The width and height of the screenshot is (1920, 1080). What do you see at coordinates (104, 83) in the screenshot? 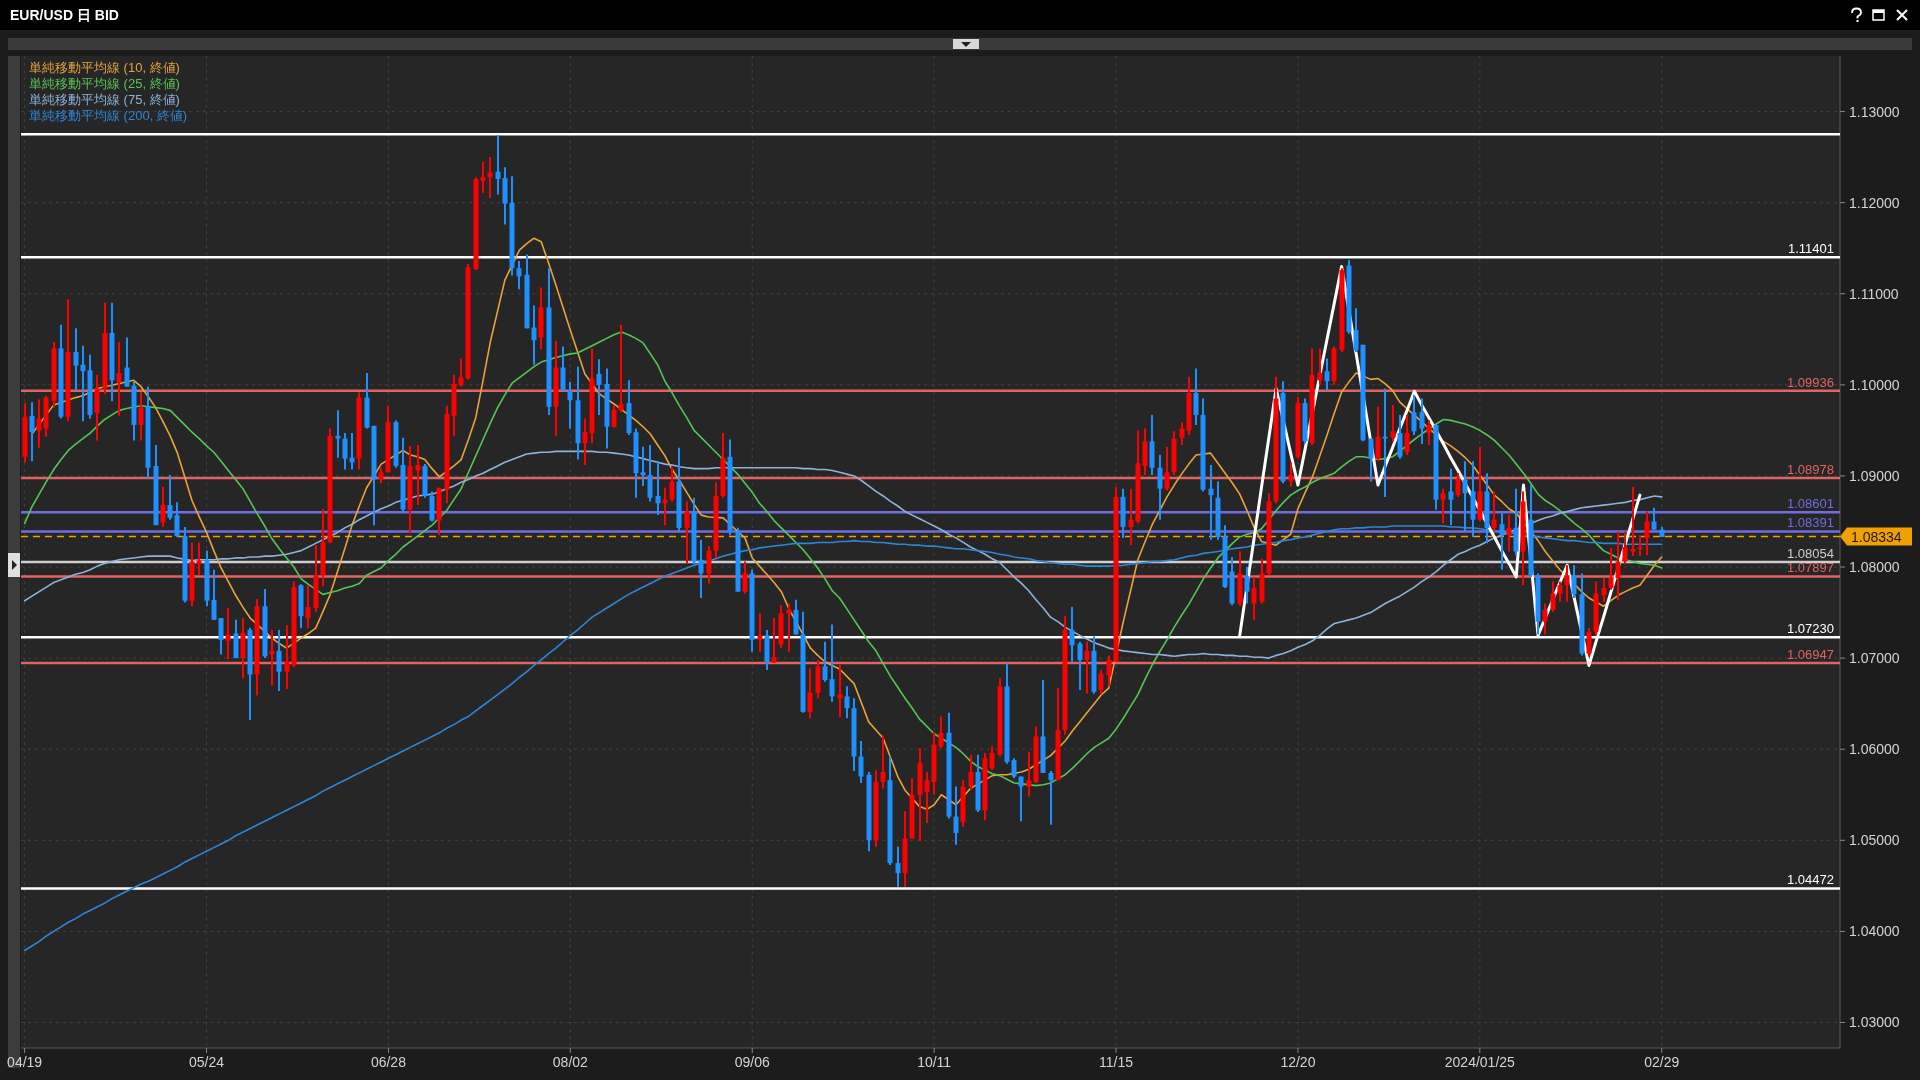
I see `text: 単純移動平均線 (25, 終値)` at bounding box center [104, 83].